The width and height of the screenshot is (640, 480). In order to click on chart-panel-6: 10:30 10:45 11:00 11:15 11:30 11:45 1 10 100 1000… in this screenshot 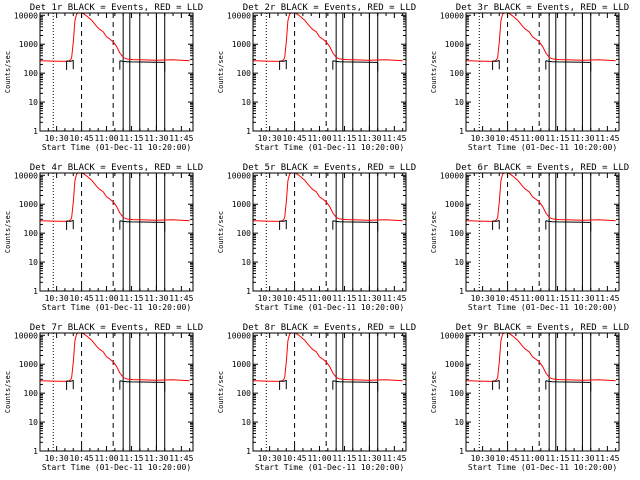, I will do `click(529, 237)`.